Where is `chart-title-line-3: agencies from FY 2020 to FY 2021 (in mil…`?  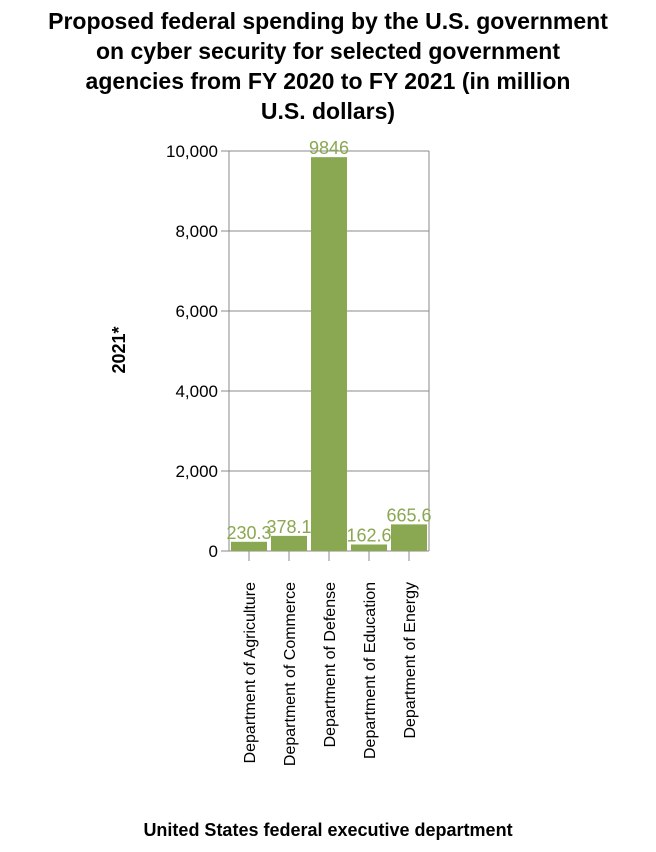
chart-title-line-3: agencies from FY 2020 to FY 2021 (in mil… is located at coordinates (328, 81).